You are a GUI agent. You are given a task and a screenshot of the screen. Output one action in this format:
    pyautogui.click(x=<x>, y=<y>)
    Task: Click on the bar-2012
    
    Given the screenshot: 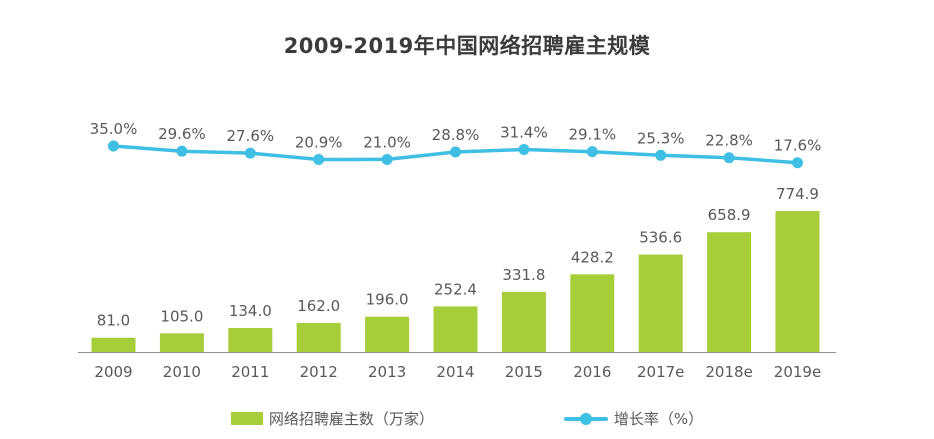 What is the action you would take?
    pyautogui.click(x=318, y=337)
    